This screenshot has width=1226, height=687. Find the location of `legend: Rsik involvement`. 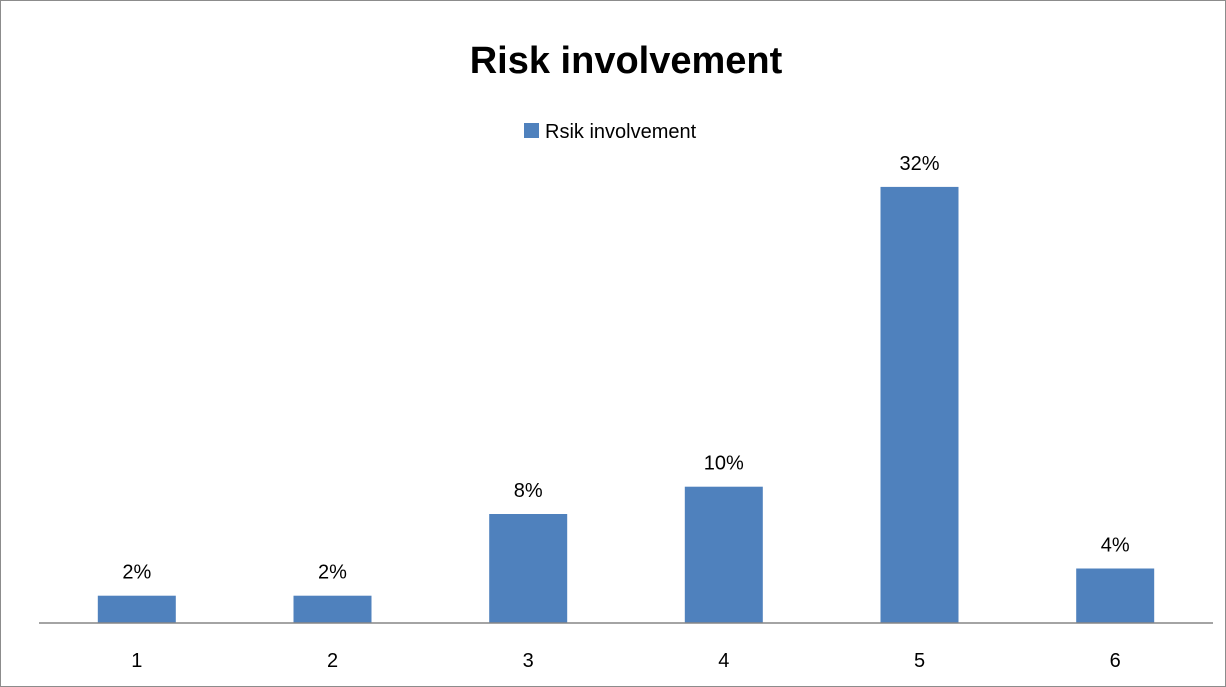

legend: Rsik involvement is located at coordinates (610, 132).